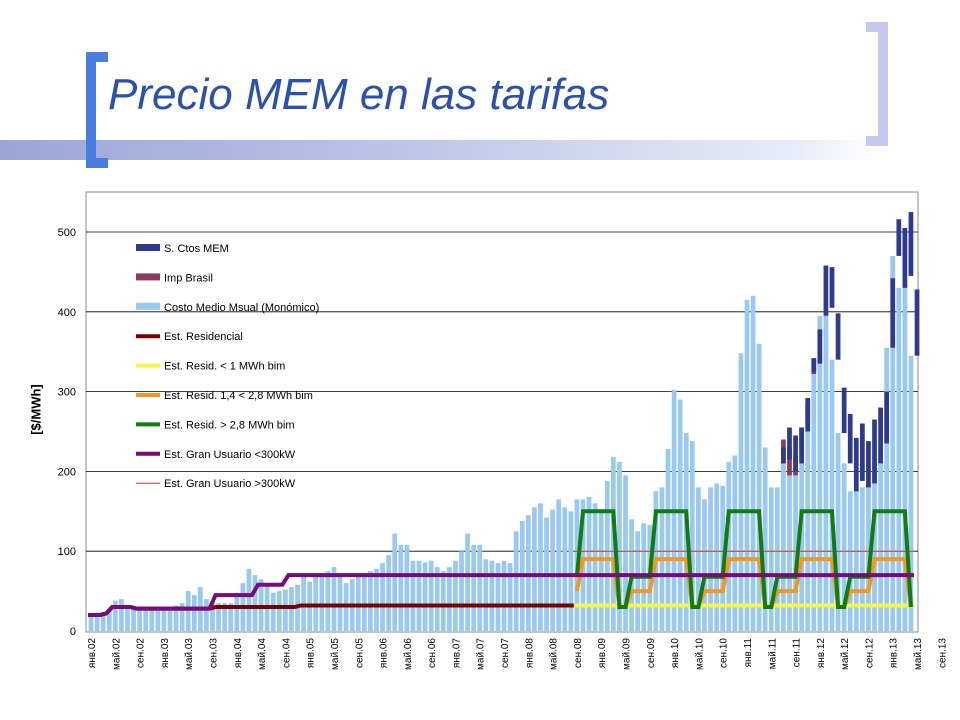 This screenshot has height=720, width=960. What do you see at coordinates (203, 337) in the screenshot?
I see `legend-label: Est. Residencial` at bounding box center [203, 337].